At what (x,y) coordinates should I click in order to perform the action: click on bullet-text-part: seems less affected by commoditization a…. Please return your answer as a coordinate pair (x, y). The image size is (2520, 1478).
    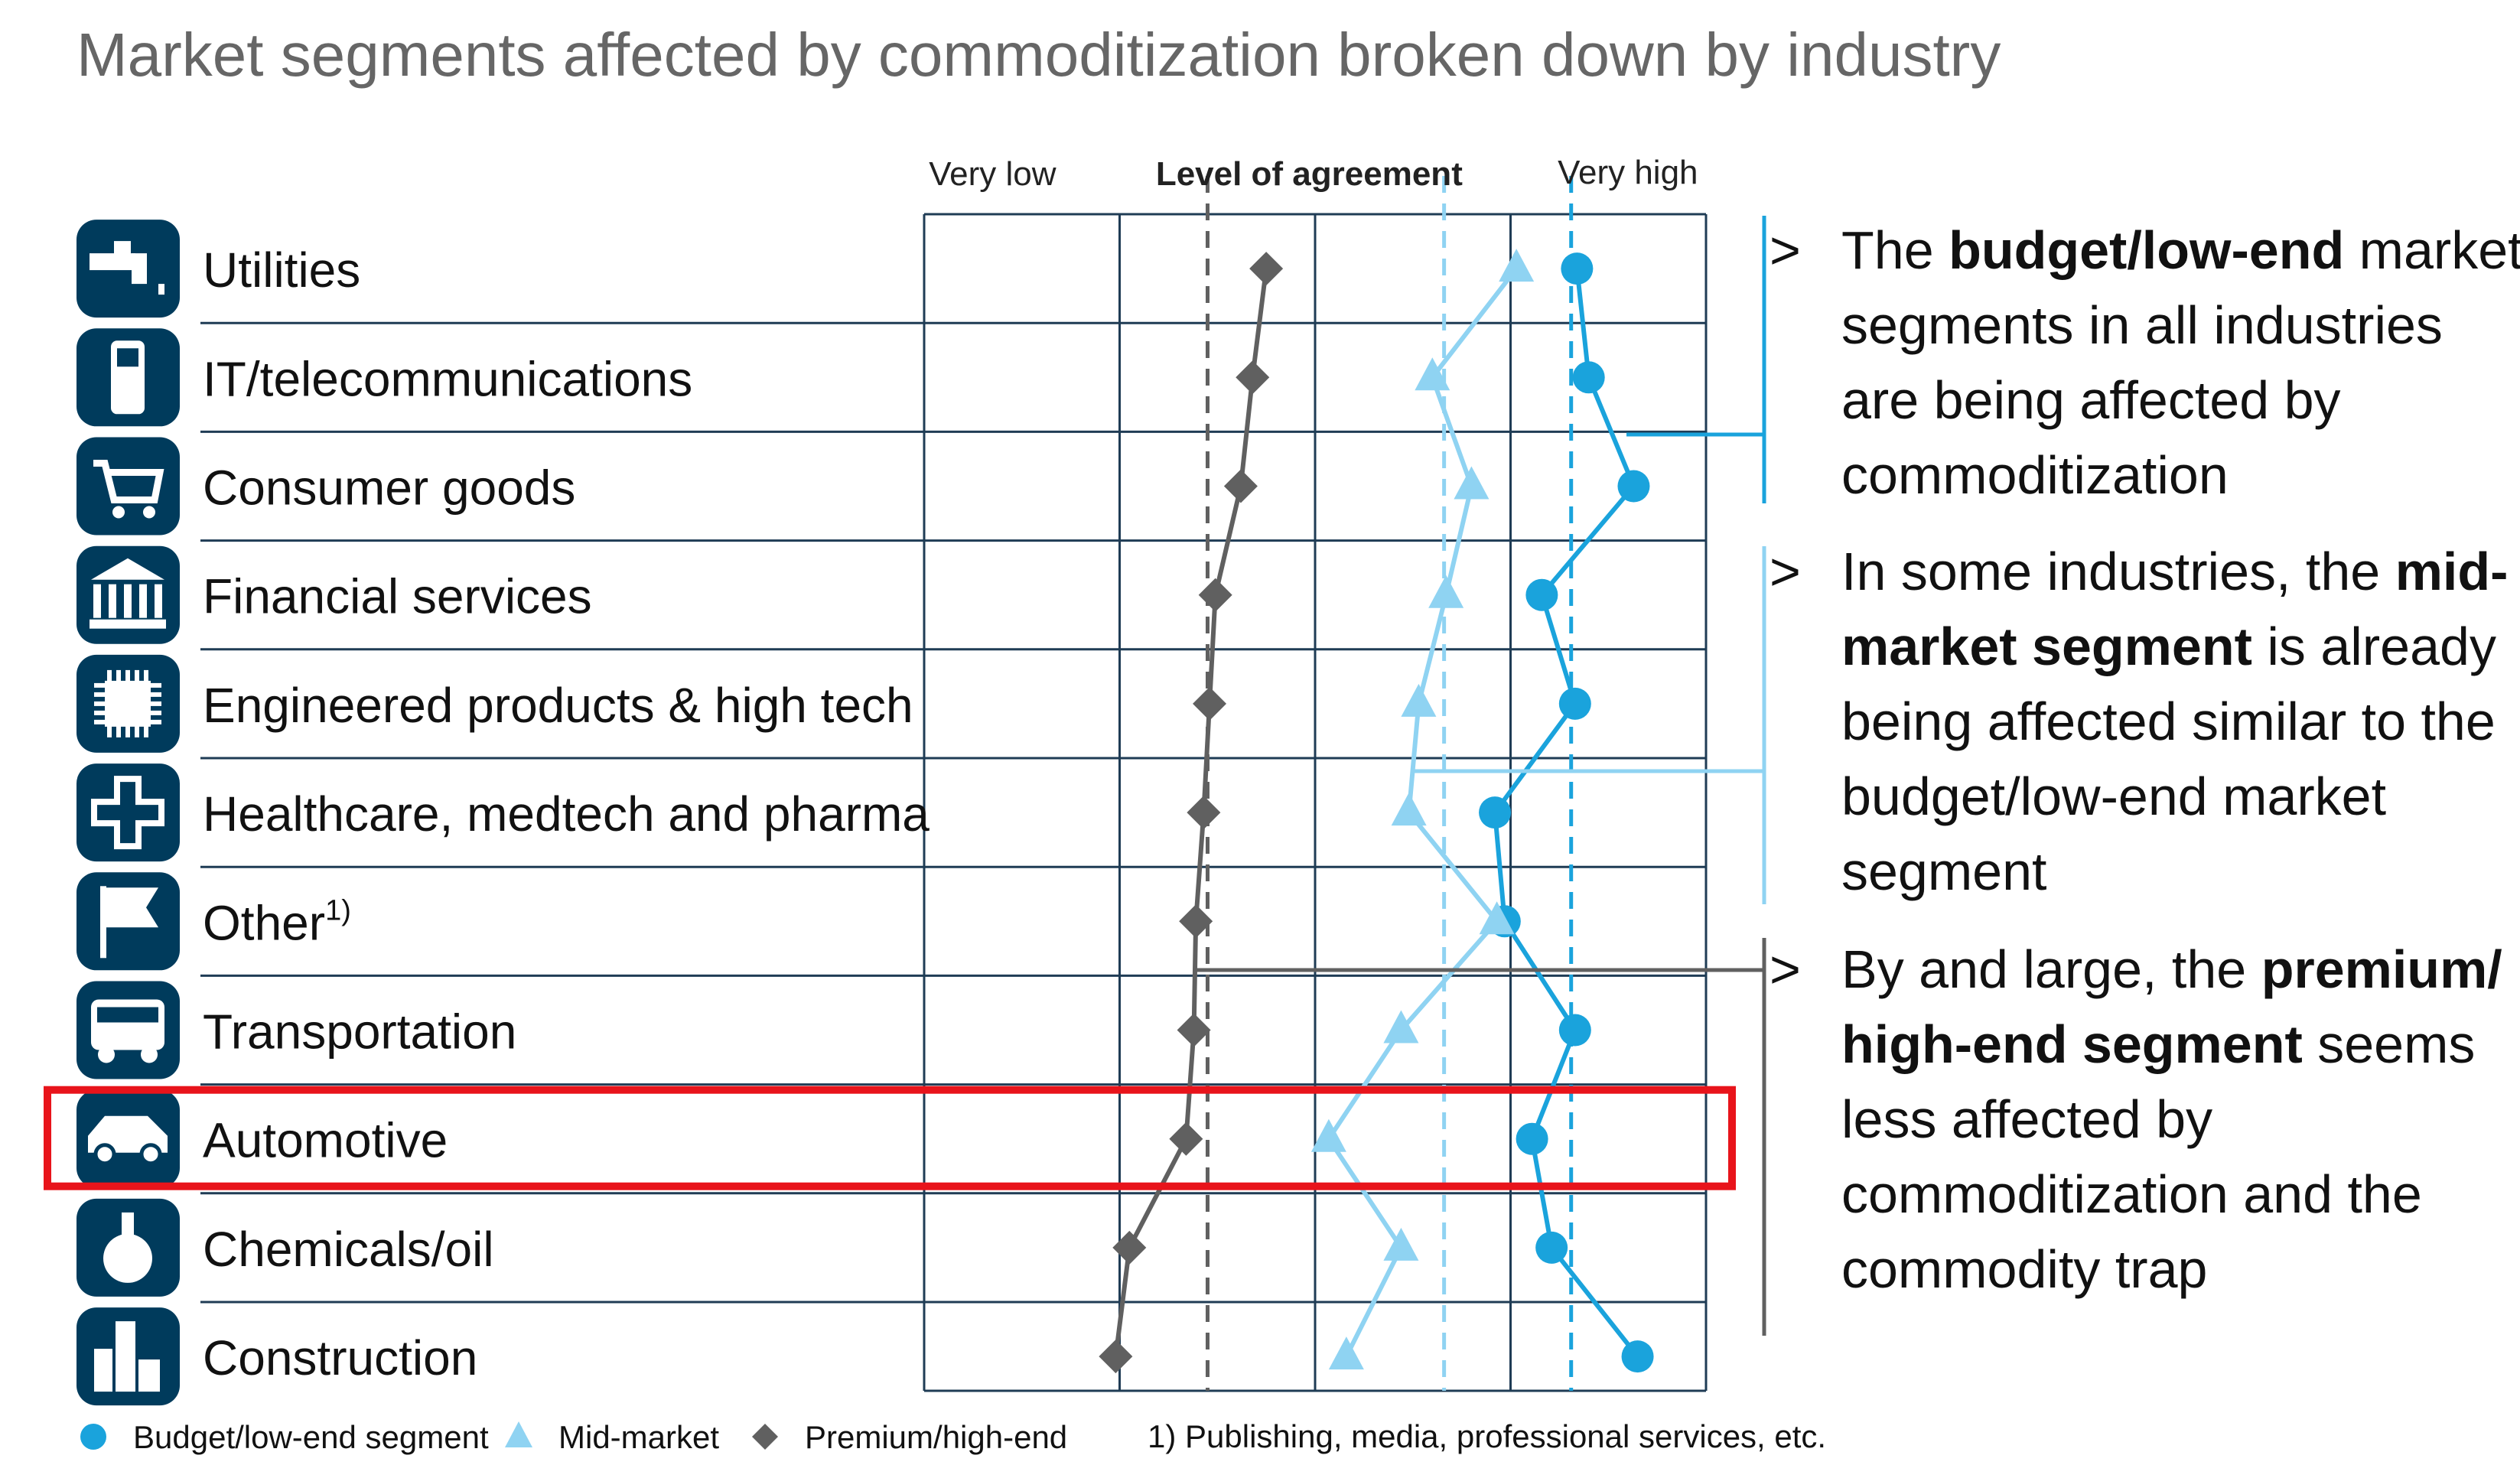
    Looking at the image, I should click on (2158, 1156).